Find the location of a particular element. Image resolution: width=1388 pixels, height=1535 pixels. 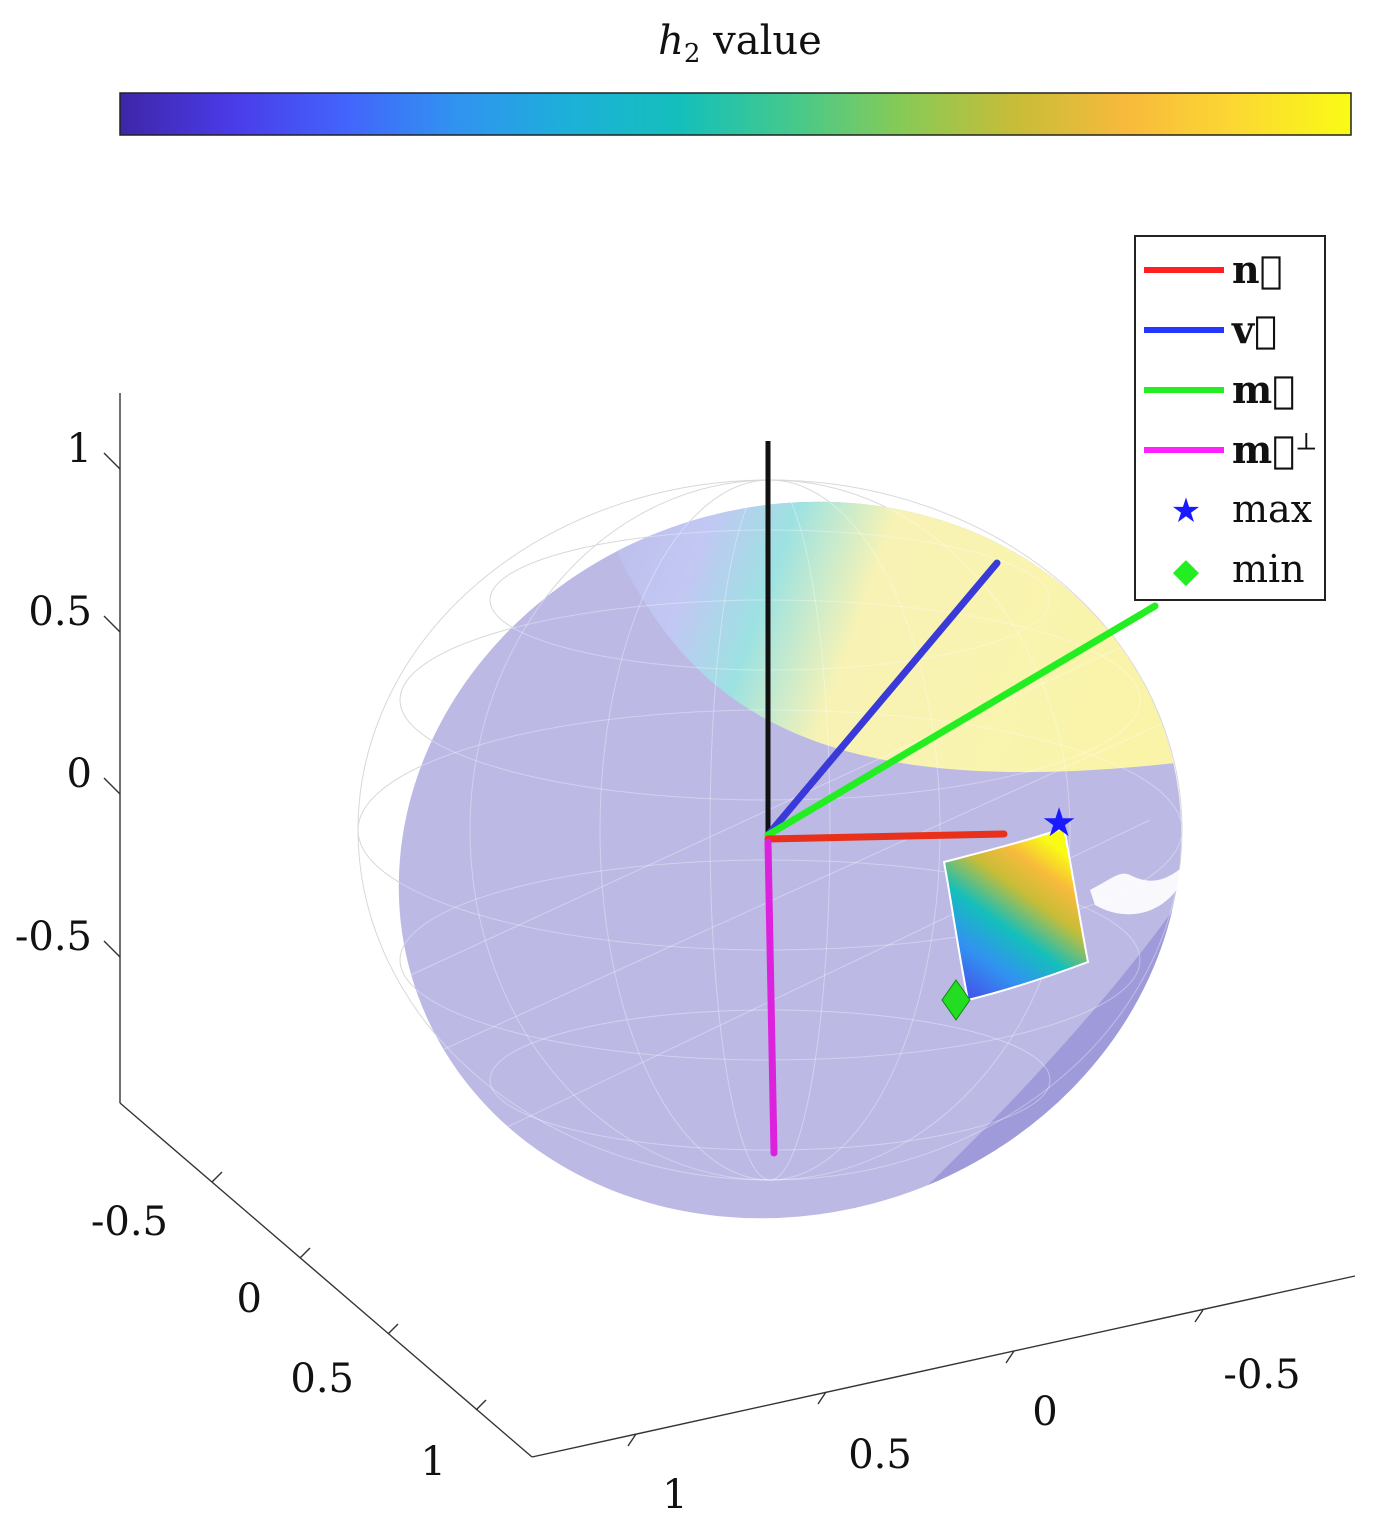

y-tick-label: -0.5 is located at coordinates (1261, 1375).